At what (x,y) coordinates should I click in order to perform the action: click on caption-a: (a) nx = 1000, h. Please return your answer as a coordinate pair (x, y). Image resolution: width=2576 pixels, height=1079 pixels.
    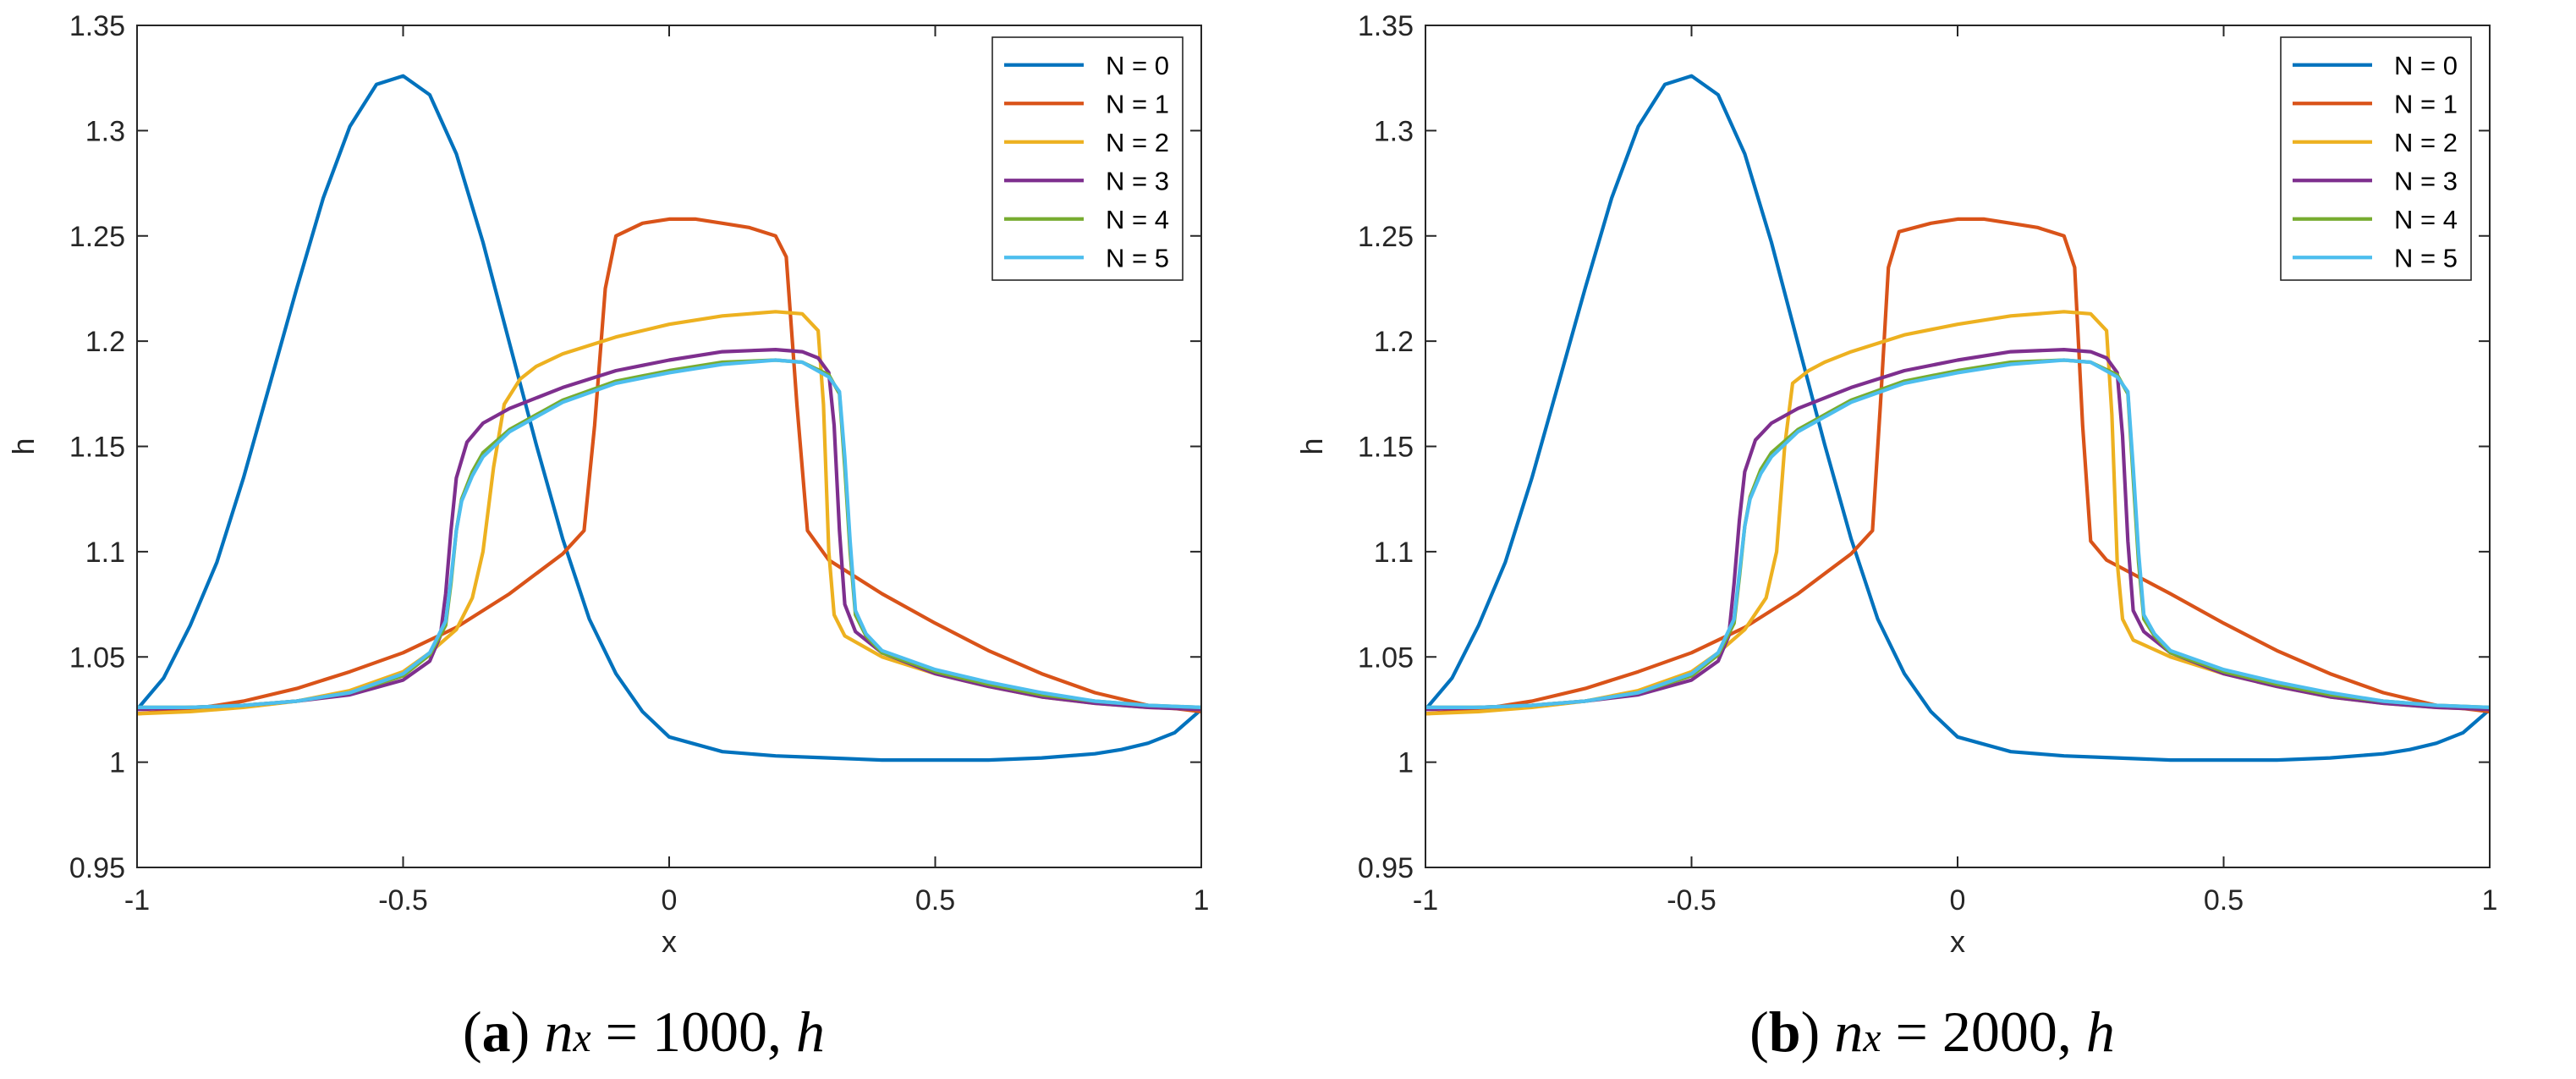
    Looking at the image, I should click on (644, 1031).